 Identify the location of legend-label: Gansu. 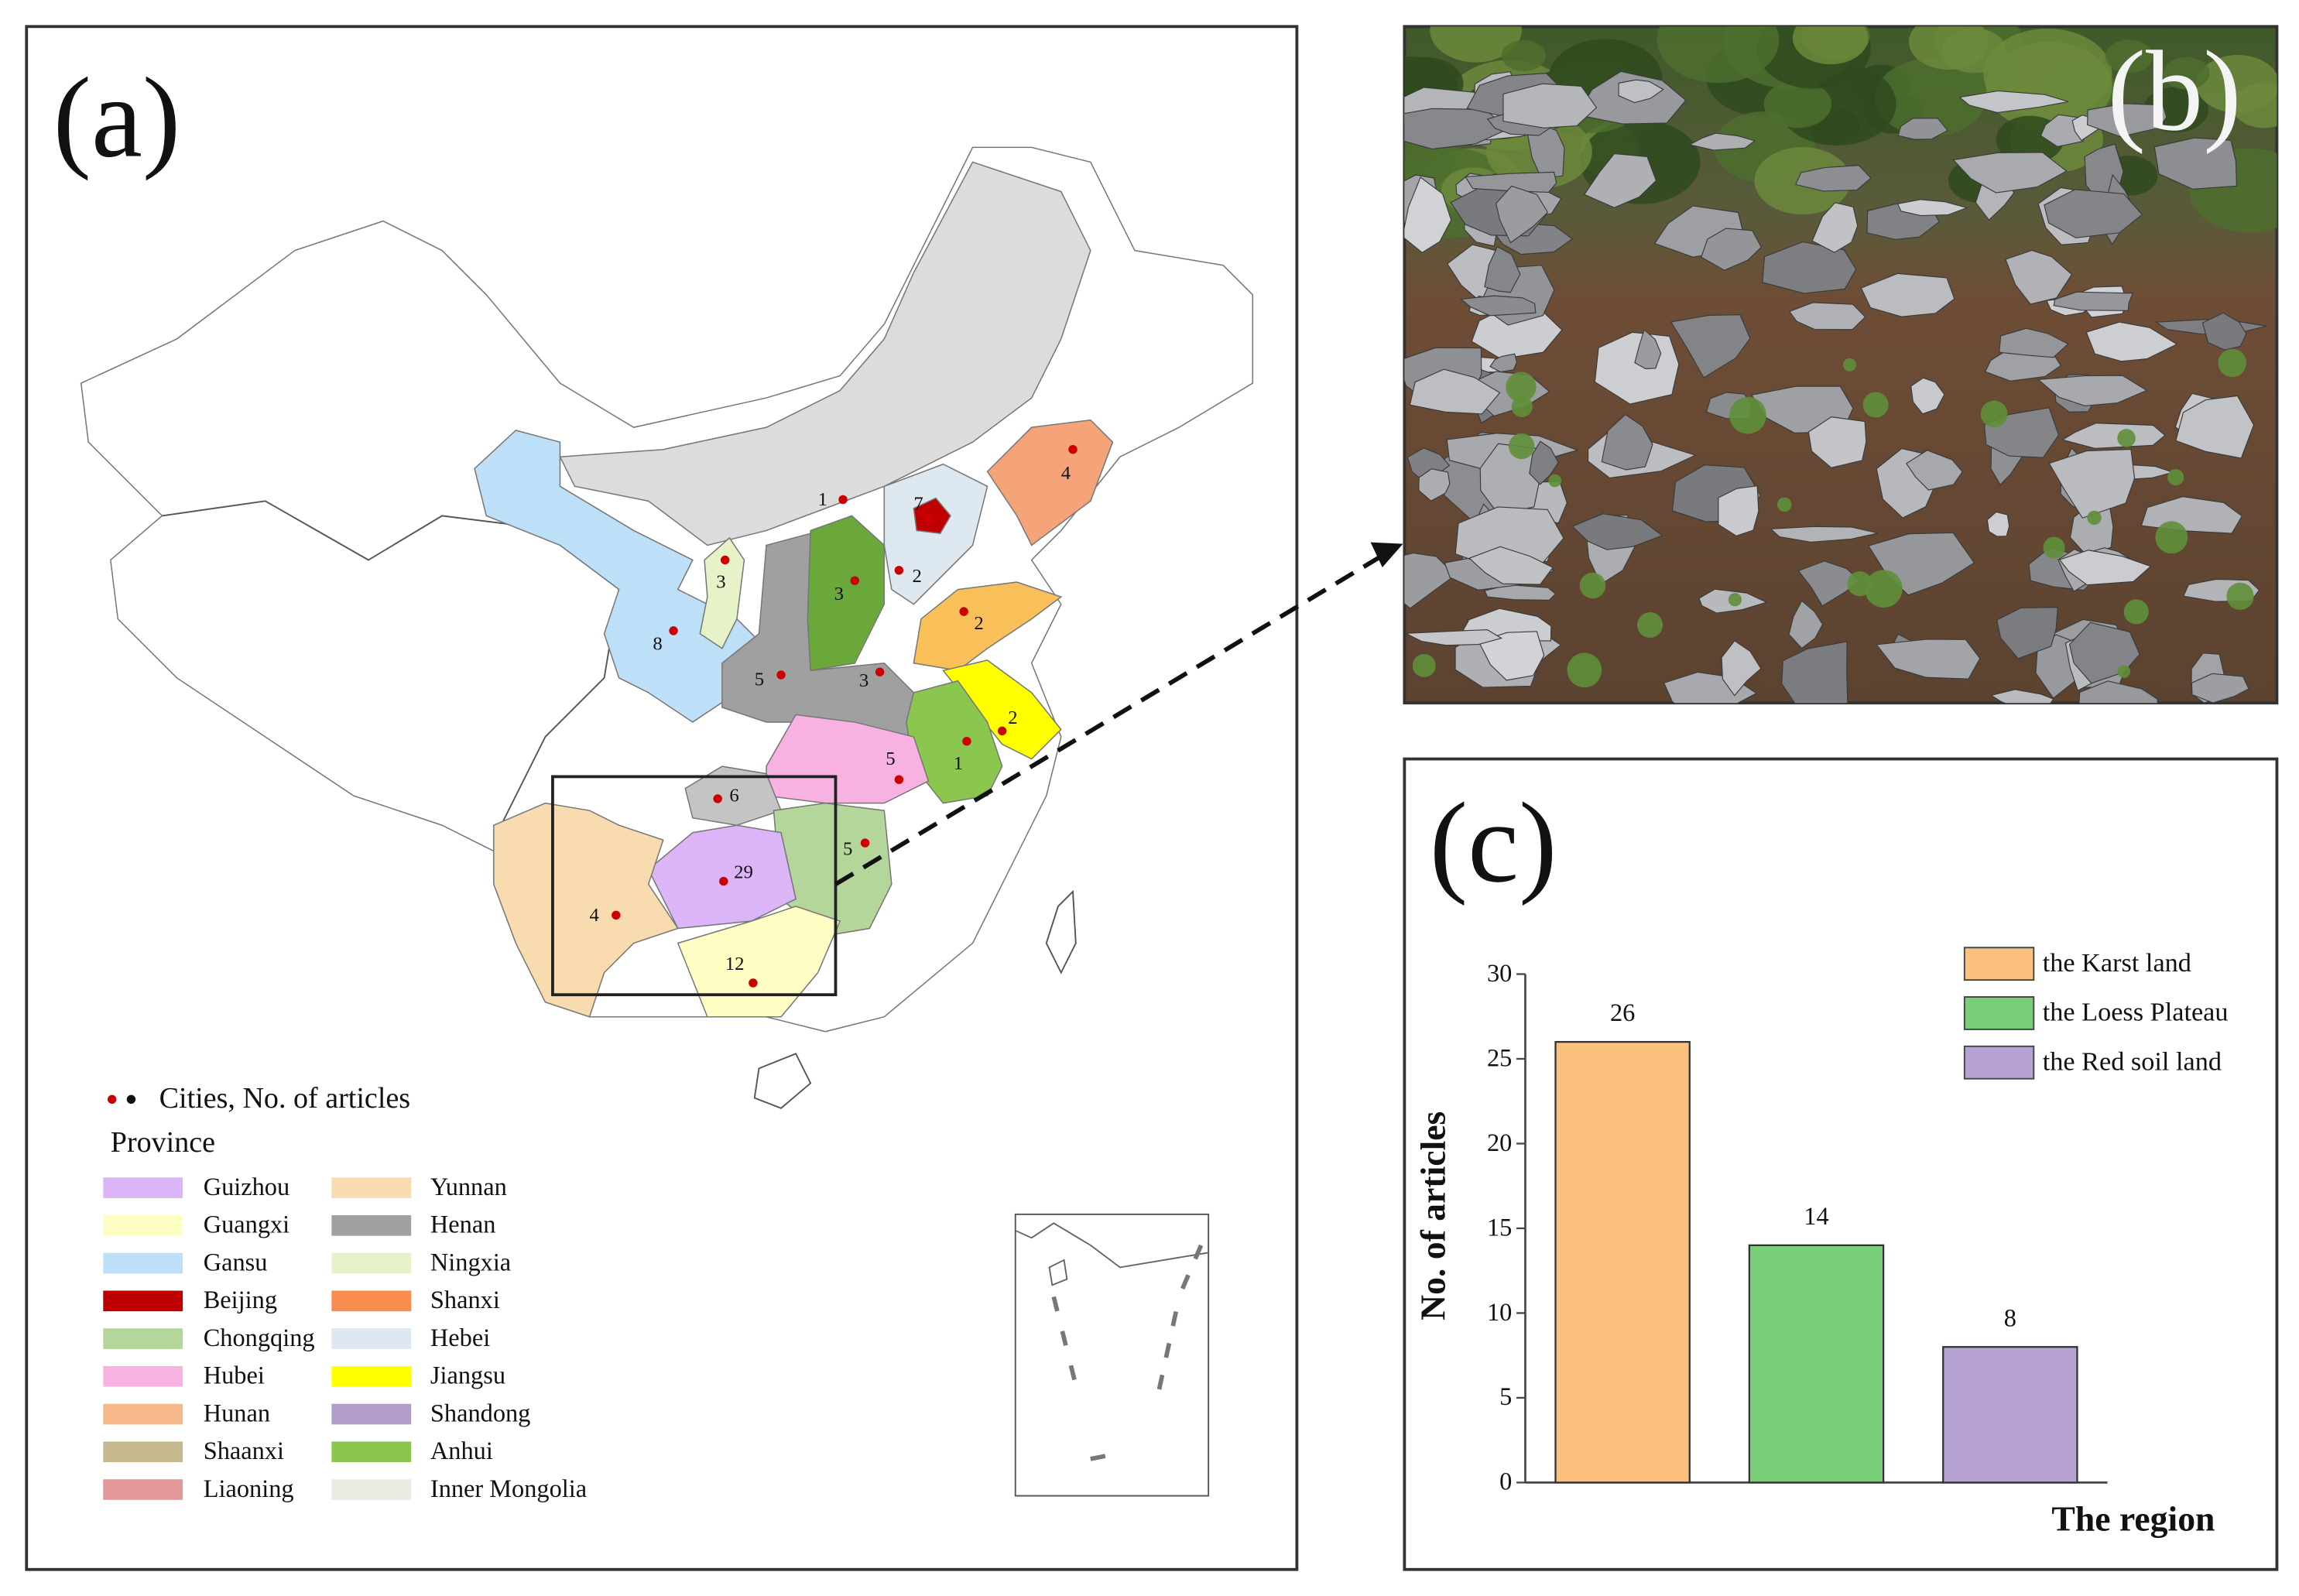
(236, 1262).